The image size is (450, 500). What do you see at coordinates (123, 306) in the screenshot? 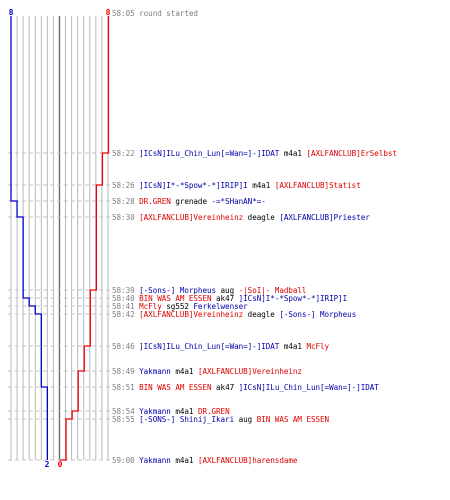
I see `event-time: 58:41` at bounding box center [123, 306].